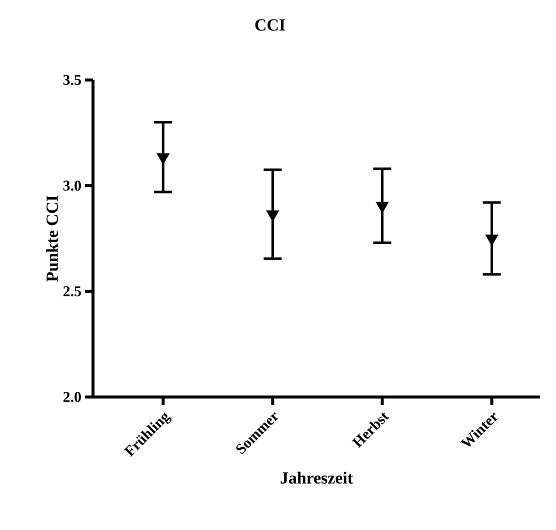 Image resolution: width=556 pixels, height=530 pixels. What do you see at coordinates (72, 80) in the screenshot?
I see `y-tick-label: 3.5` at bounding box center [72, 80].